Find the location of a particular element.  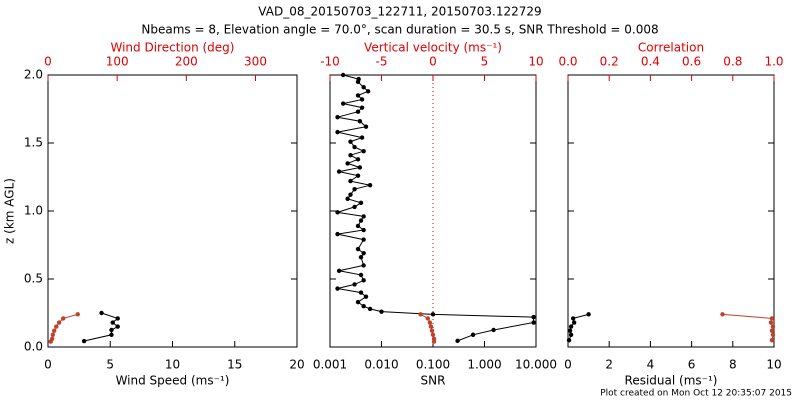

x-tick-label: 4 is located at coordinates (651, 365).